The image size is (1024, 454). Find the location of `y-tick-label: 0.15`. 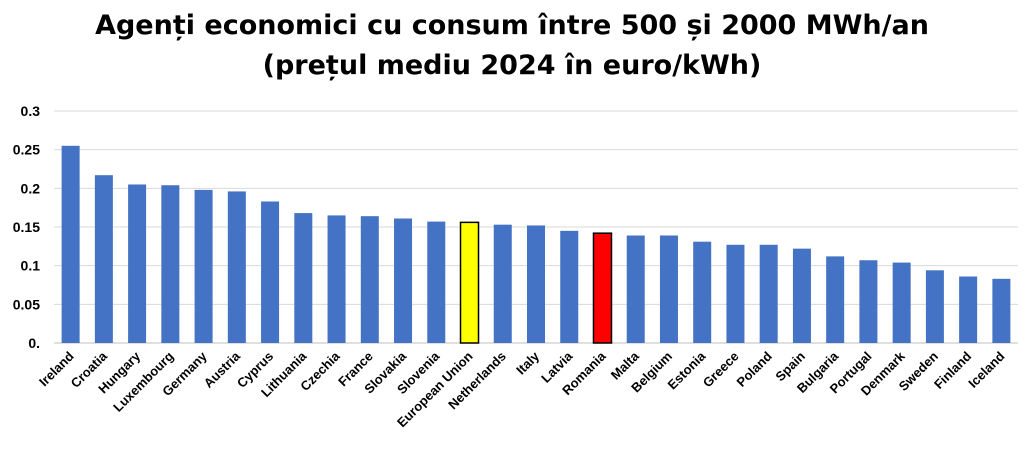

y-tick-label: 0.15 is located at coordinates (26, 227).